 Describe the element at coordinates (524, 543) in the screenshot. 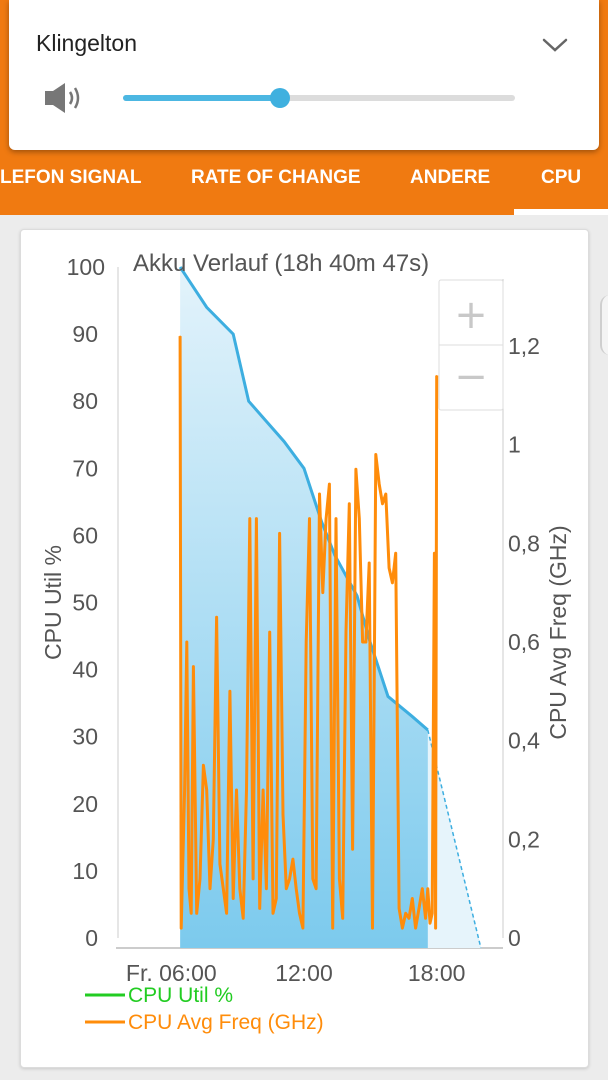

I see `y2-tick-label: 0,8` at that location.